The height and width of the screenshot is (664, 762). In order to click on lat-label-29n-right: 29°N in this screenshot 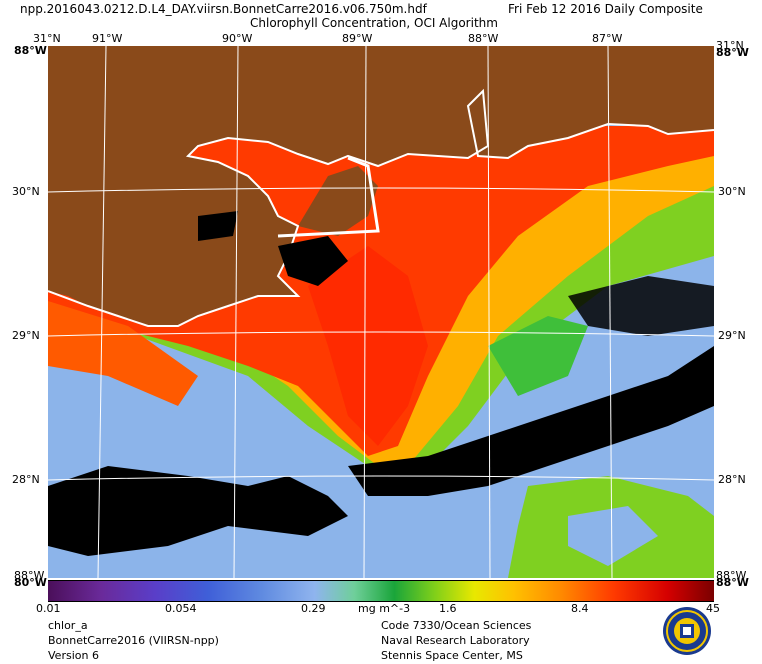, I will do `click(732, 335)`.